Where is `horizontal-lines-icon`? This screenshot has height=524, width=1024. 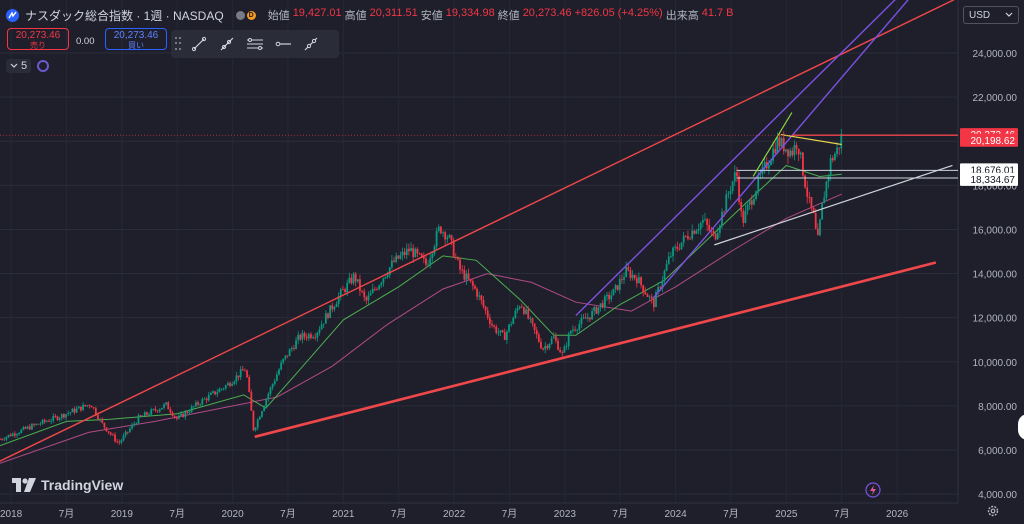 horizontal-lines-icon is located at coordinates (255, 44).